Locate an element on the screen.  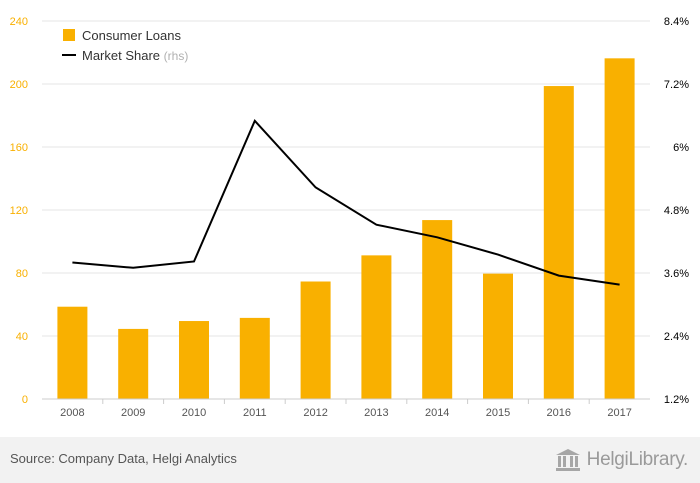
legend-label-consumer-loans: Consumer Loans is located at coordinates (131, 35).